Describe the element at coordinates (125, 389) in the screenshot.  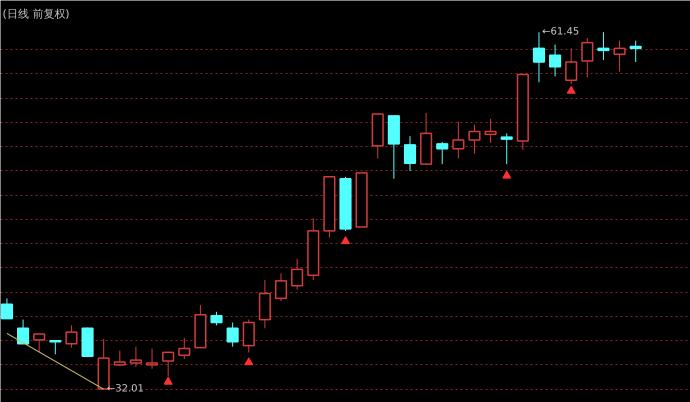
I see `annotation: ←32.01` at that location.